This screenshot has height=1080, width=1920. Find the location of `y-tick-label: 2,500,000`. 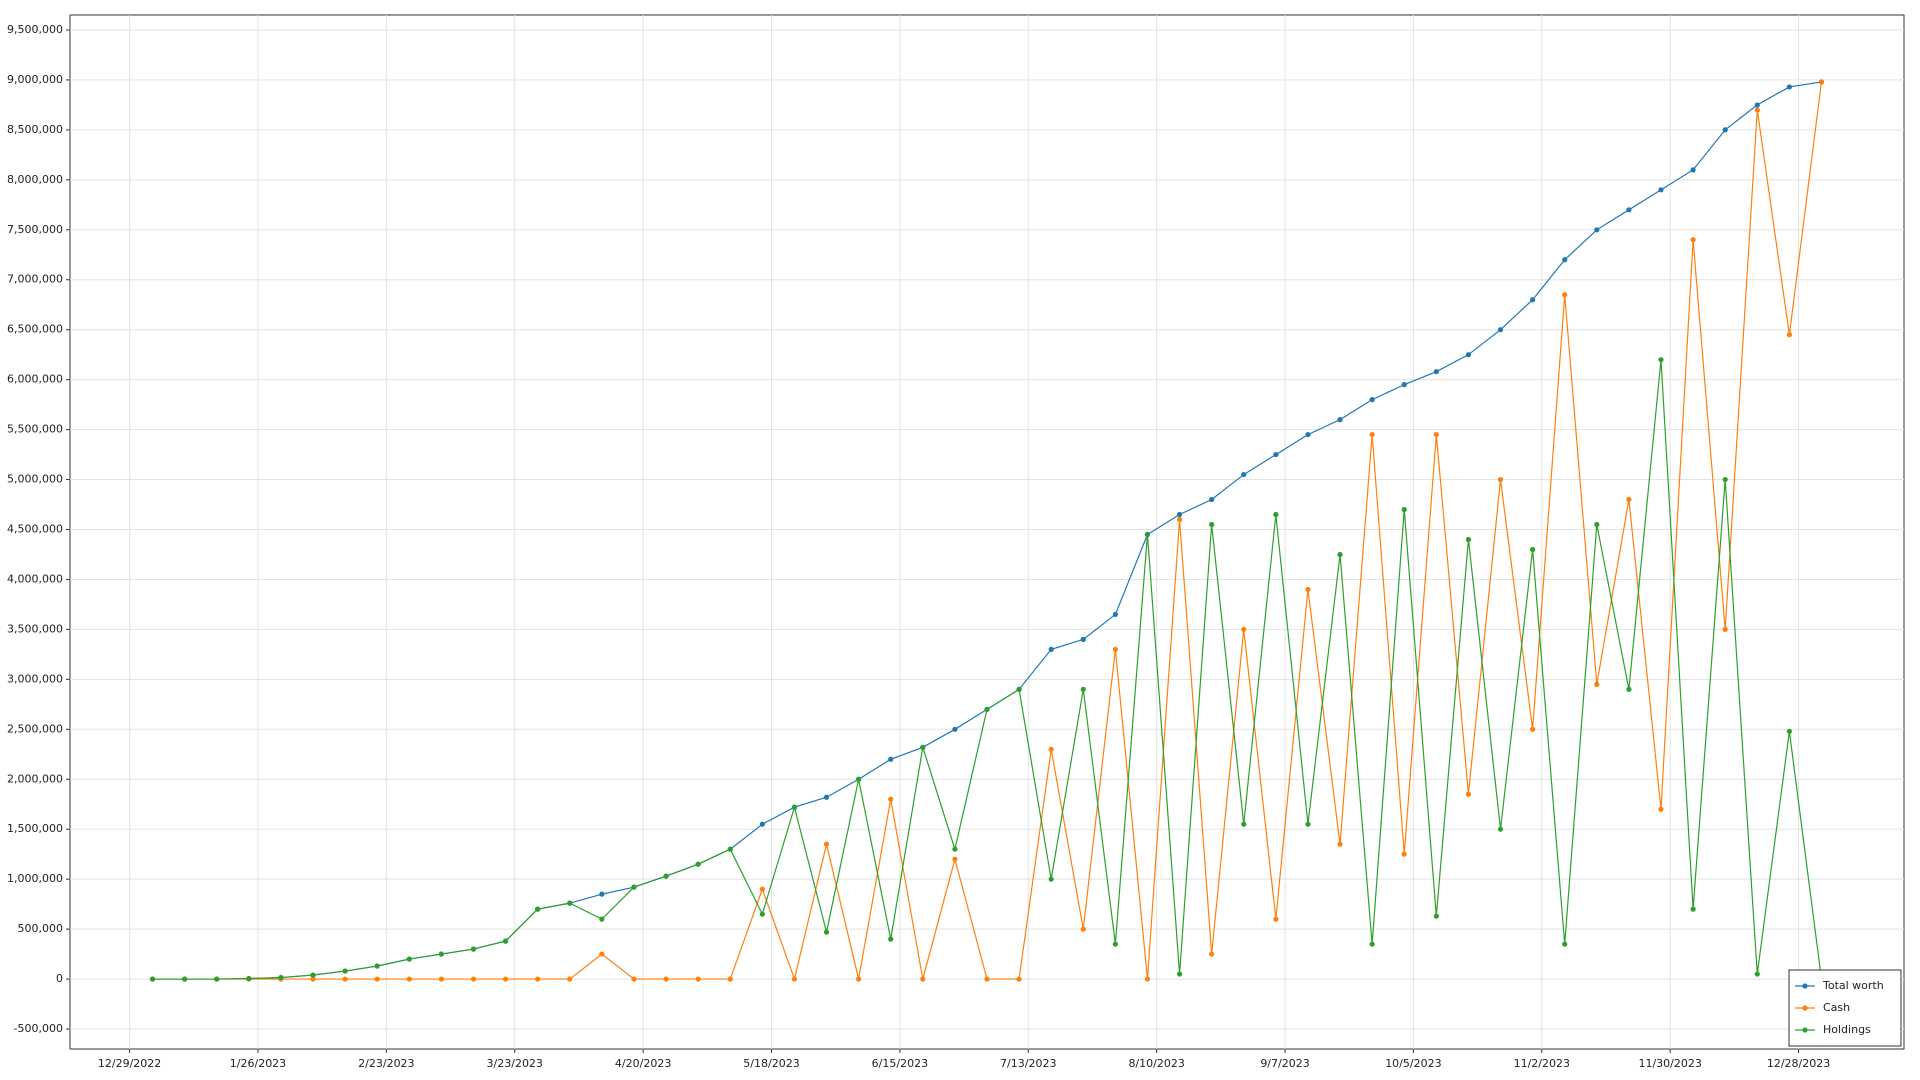

y-tick-label: 2,500,000 is located at coordinates (35, 728).